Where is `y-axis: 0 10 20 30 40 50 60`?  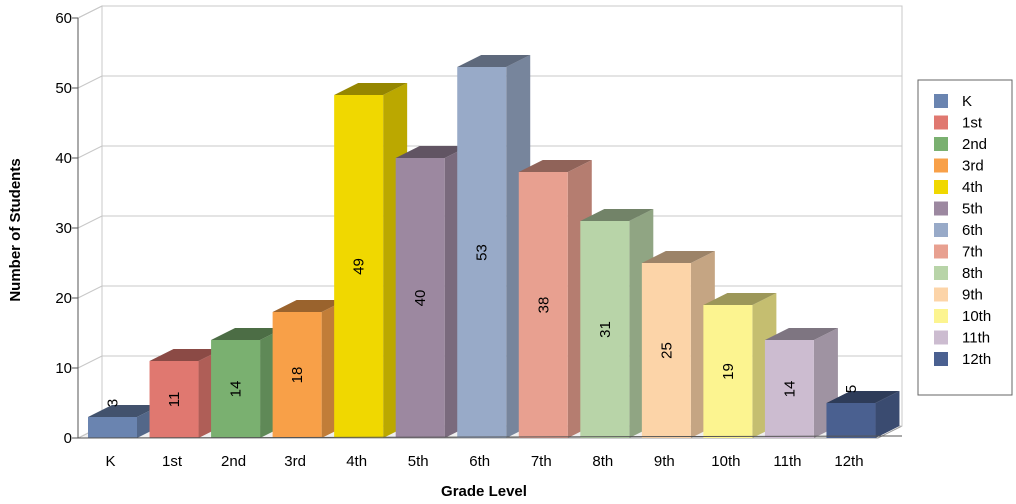
y-axis: 0 10 20 30 40 50 60 is located at coordinates (67, 228).